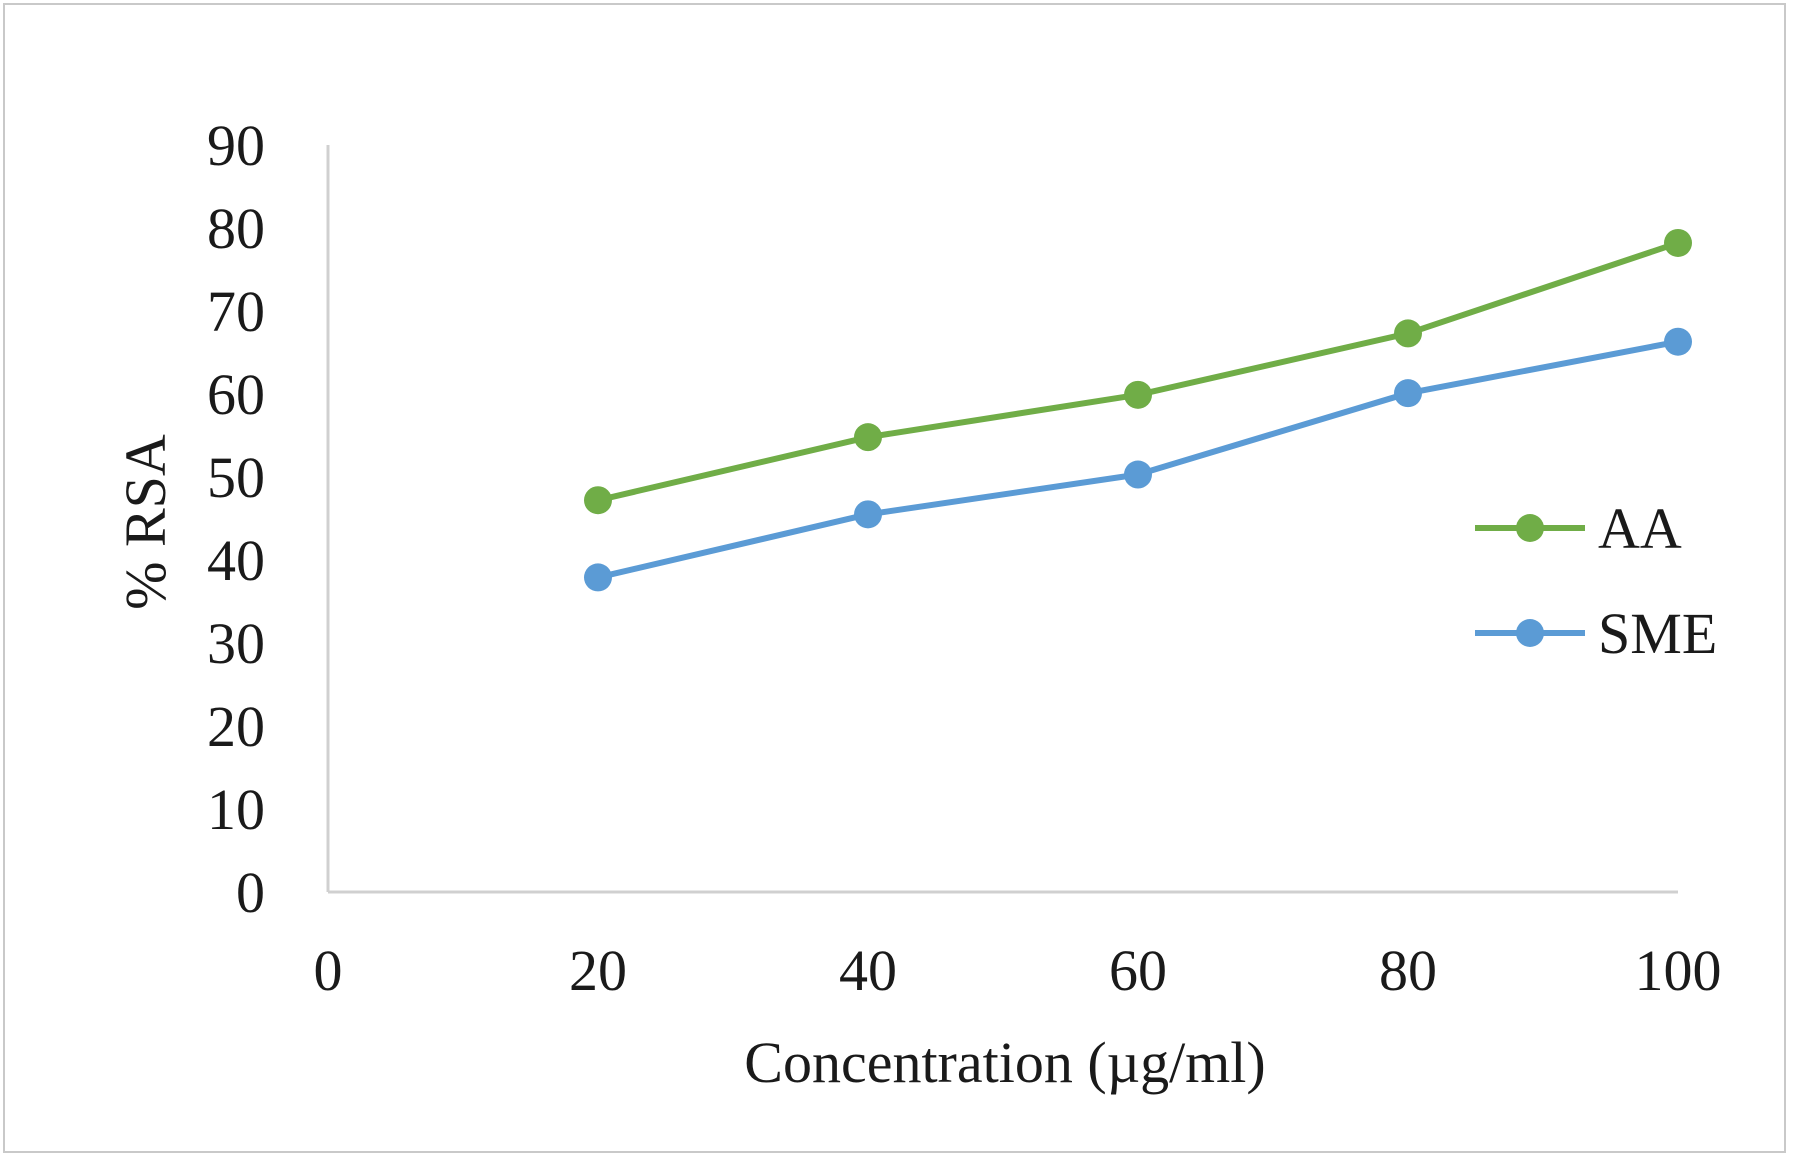 This screenshot has height=1160, width=1793. Describe the element at coordinates (1596, 581) in the screenshot. I see `legend: AA SME` at that location.